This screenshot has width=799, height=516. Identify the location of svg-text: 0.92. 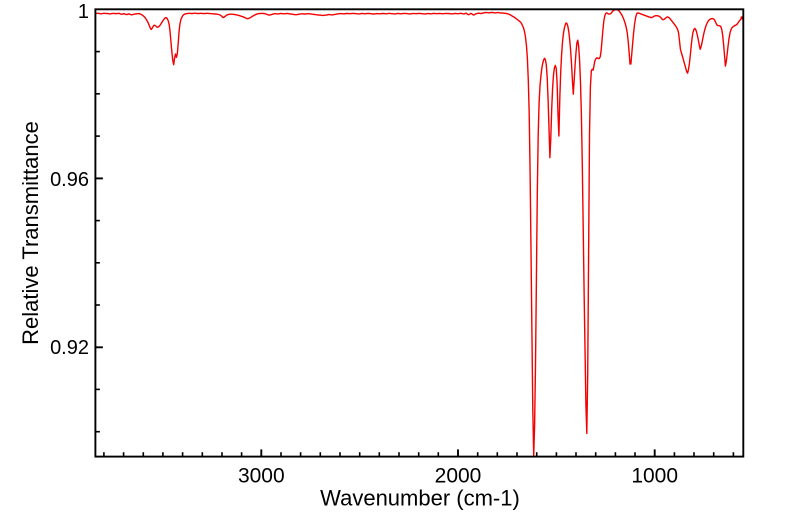
(69, 348).